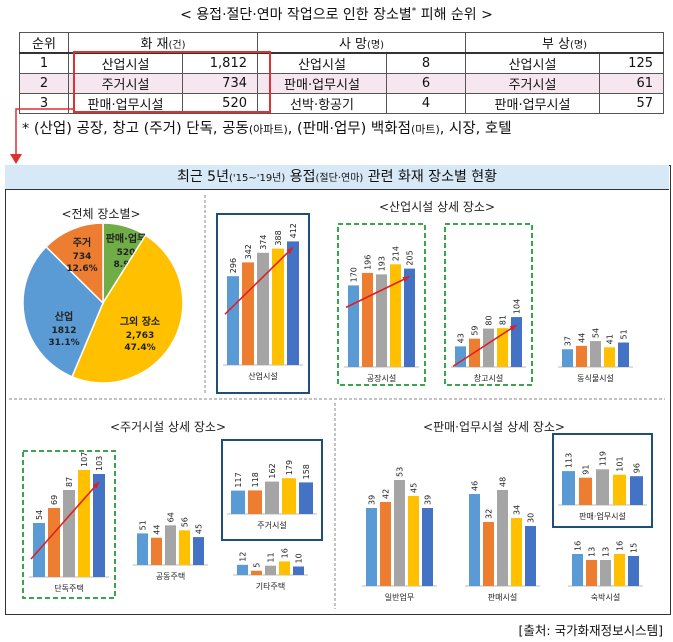 The image size is (673, 642). Describe the element at coordinates (634, 548) in the screenshot. I see `bar-value-label: 15` at that location.